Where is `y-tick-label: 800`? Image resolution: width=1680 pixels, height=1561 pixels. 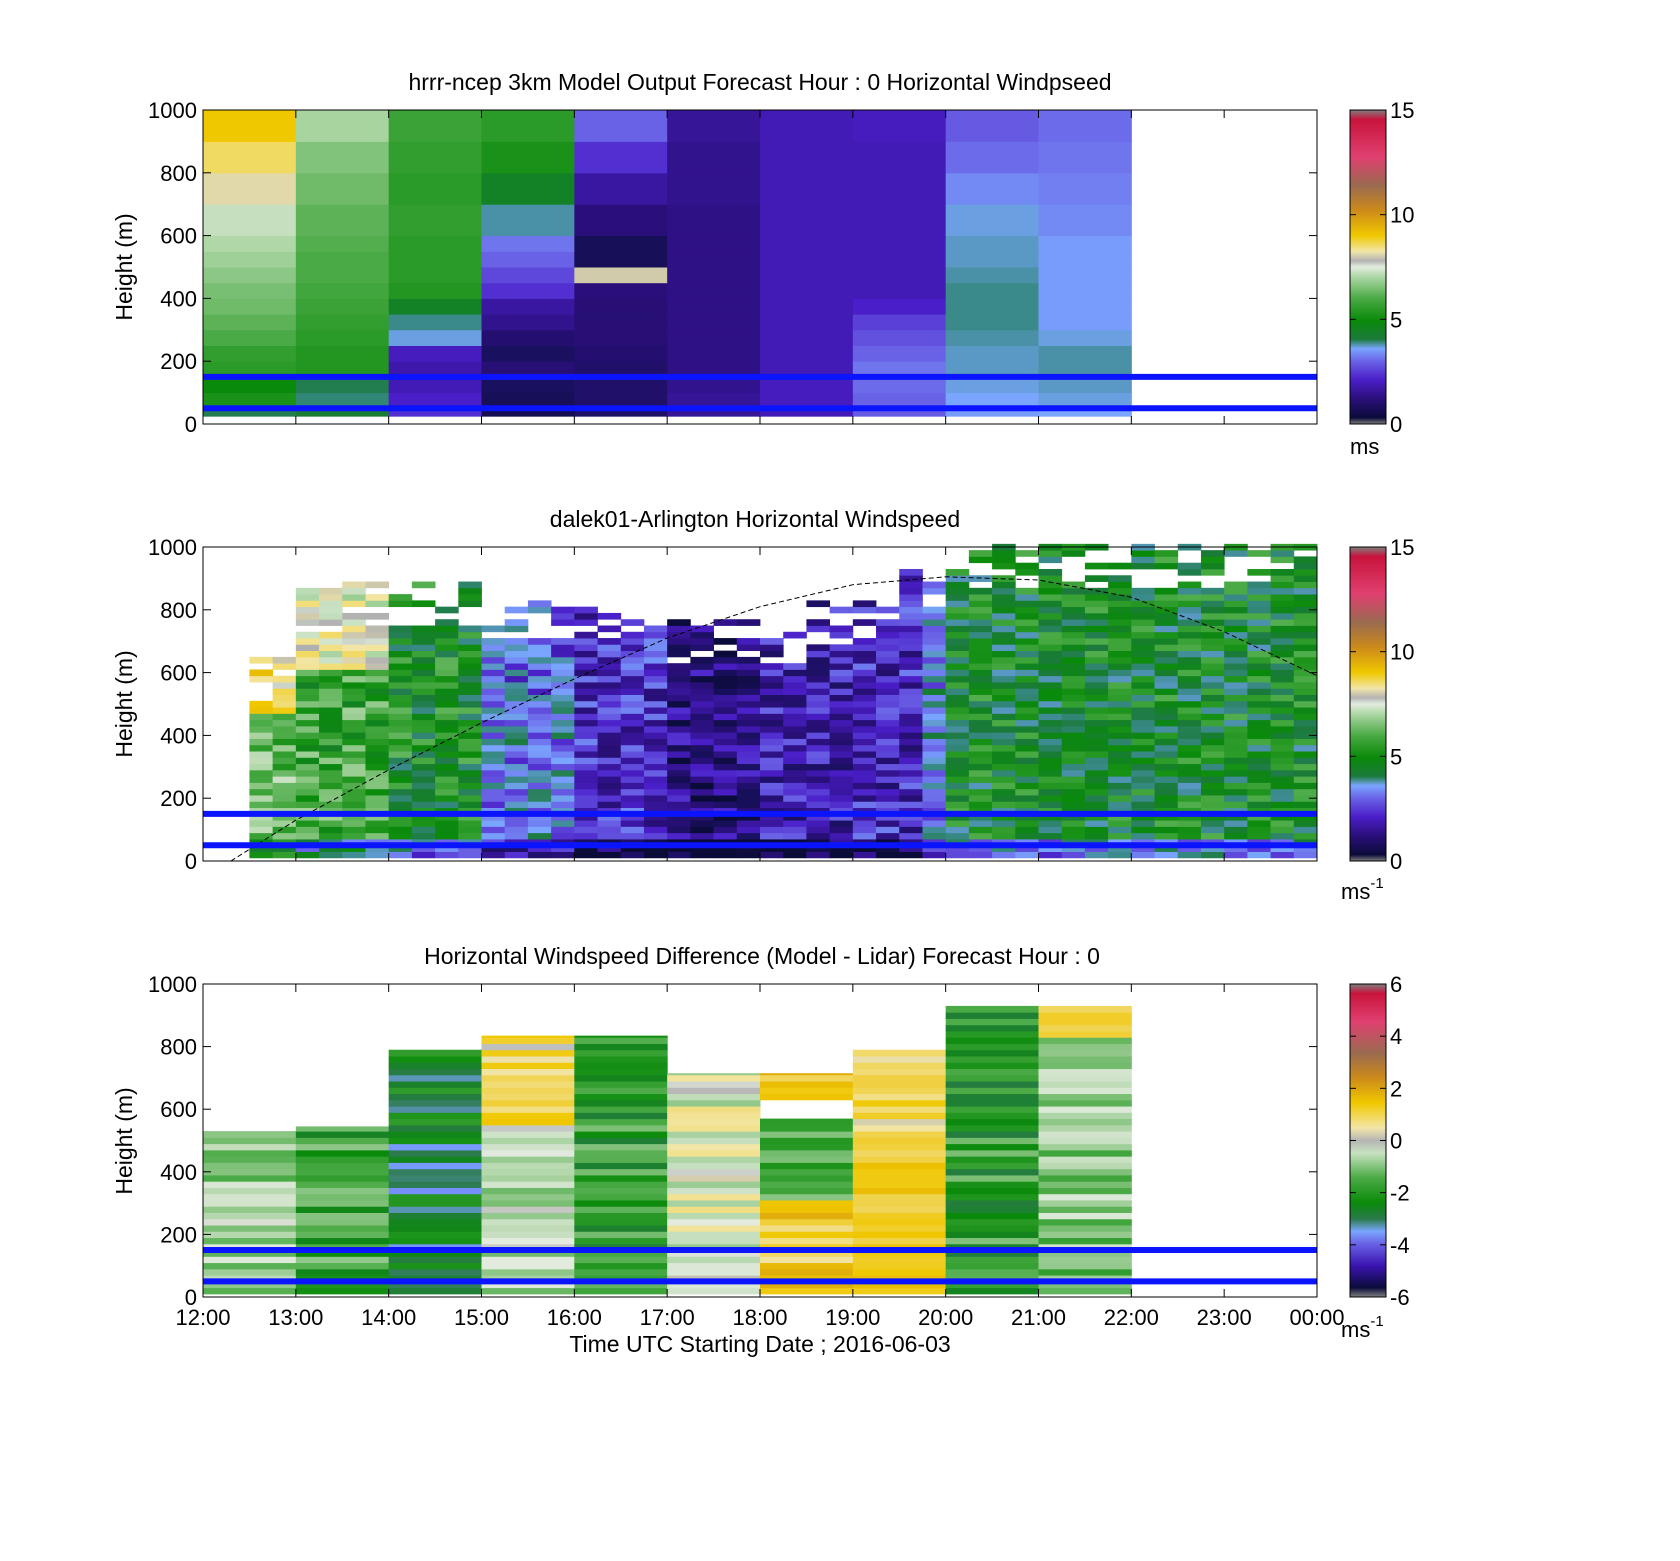
y-tick-label: 800 is located at coordinates (178, 610).